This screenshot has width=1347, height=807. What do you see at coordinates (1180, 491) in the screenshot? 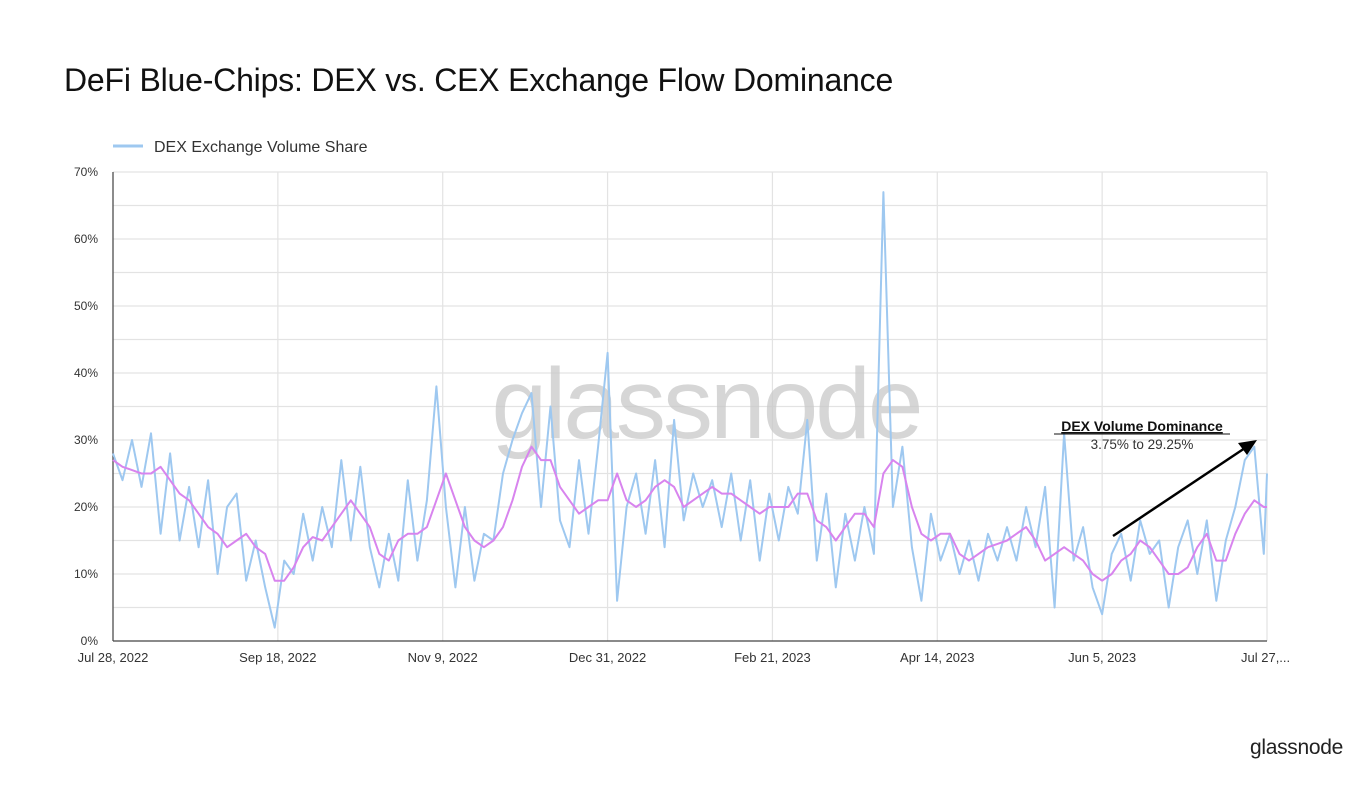
I see `annotation-arrow` at bounding box center [1180, 491].